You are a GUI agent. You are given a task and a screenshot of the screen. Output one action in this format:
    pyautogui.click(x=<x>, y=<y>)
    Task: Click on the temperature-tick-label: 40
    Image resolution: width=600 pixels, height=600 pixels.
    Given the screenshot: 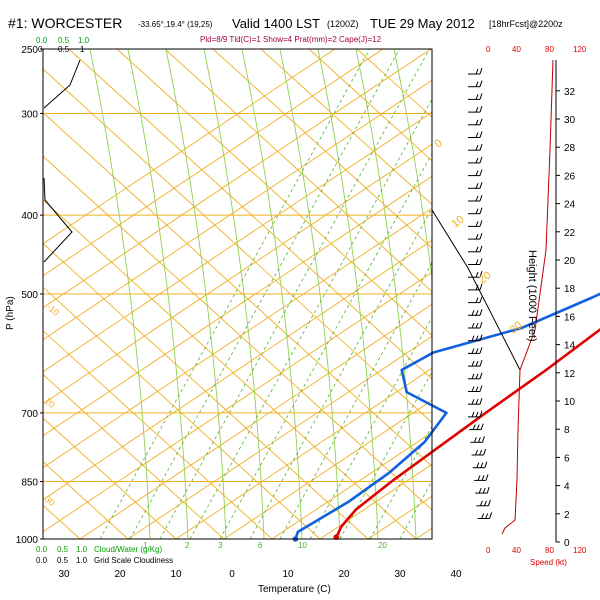 What is the action you would take?
    pyautogui.click(x=456, y=574)
    